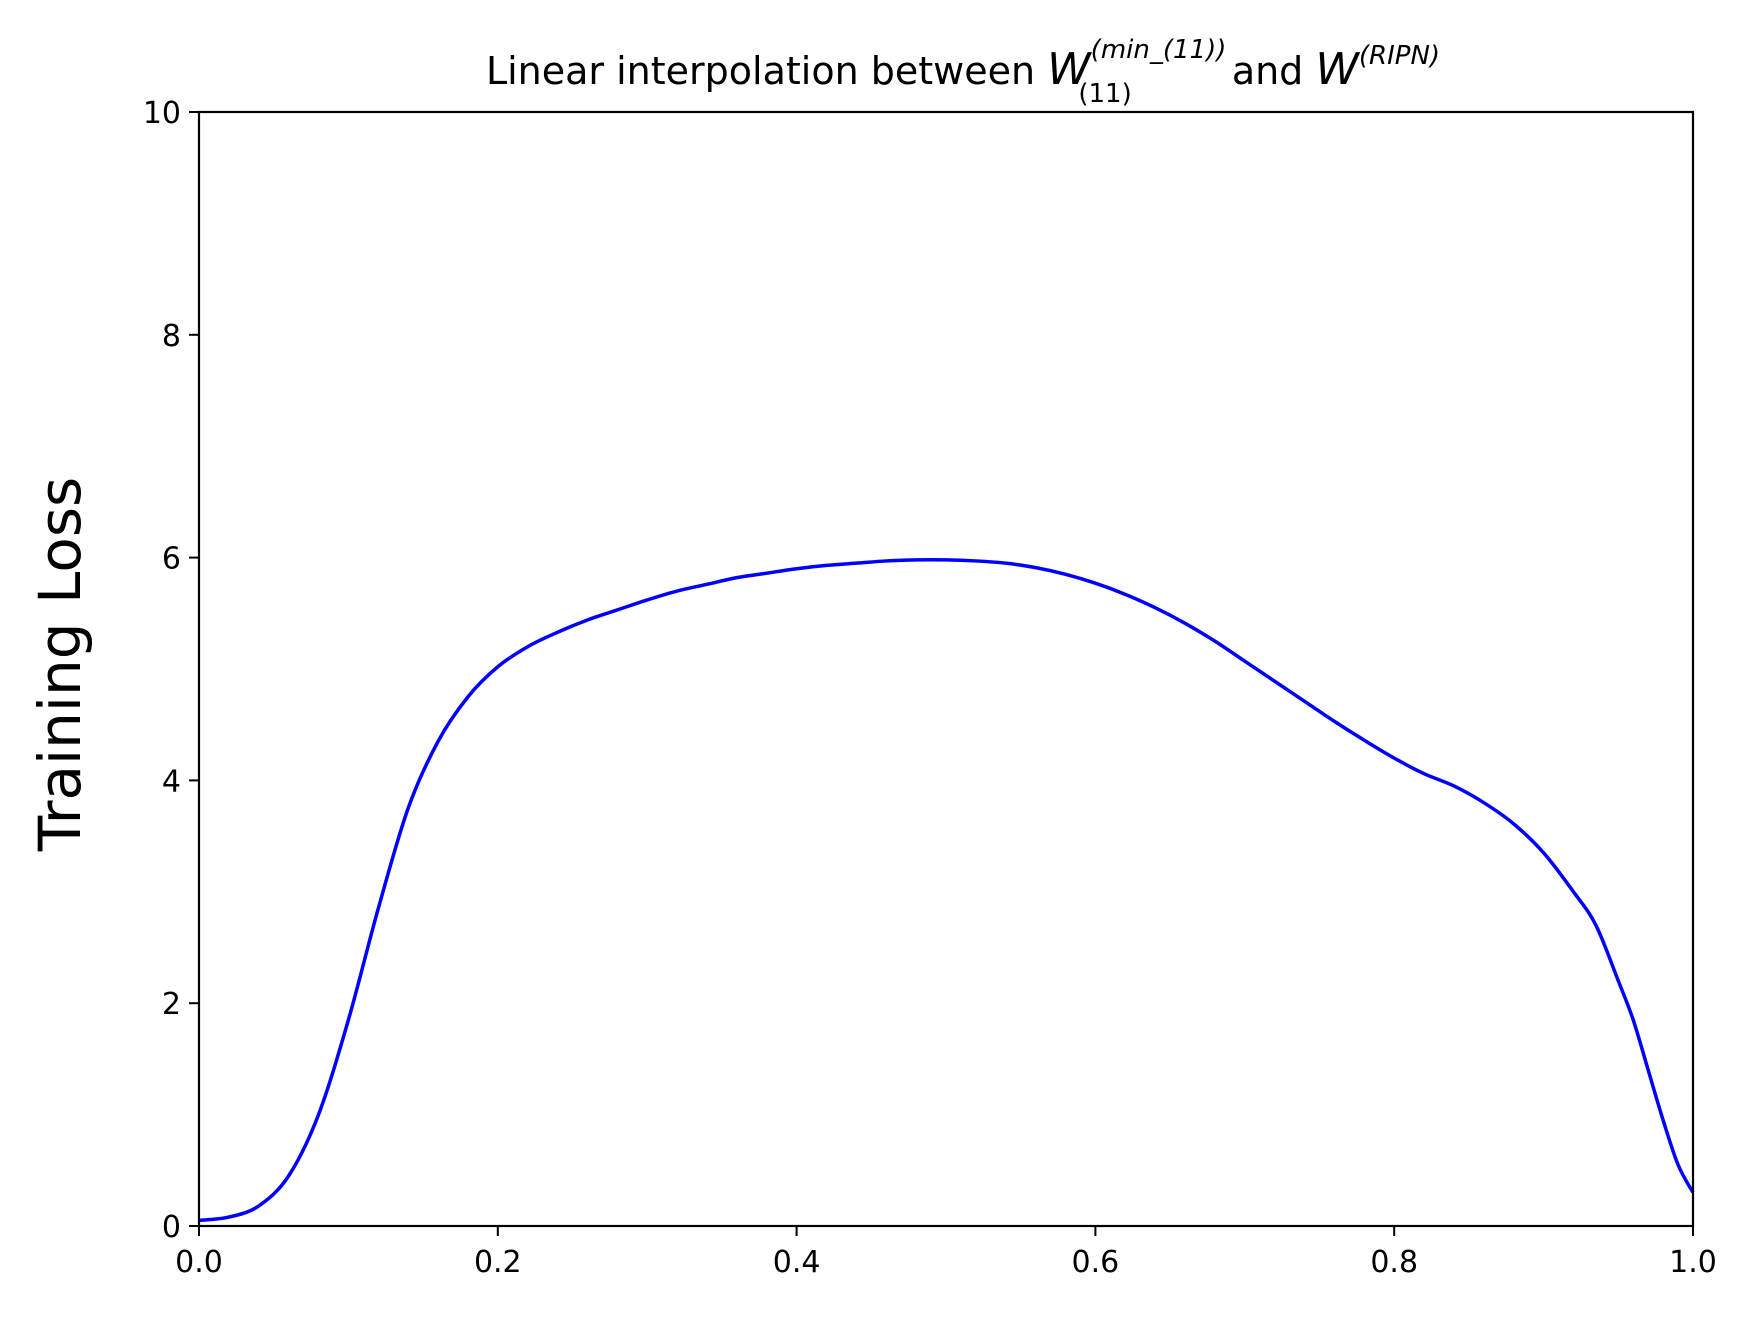 This screenshot has width=1748, height=1321. Describe the element at coordinates (171, 559) in the screenshot. I see `y-tick-label: 6` at that location.